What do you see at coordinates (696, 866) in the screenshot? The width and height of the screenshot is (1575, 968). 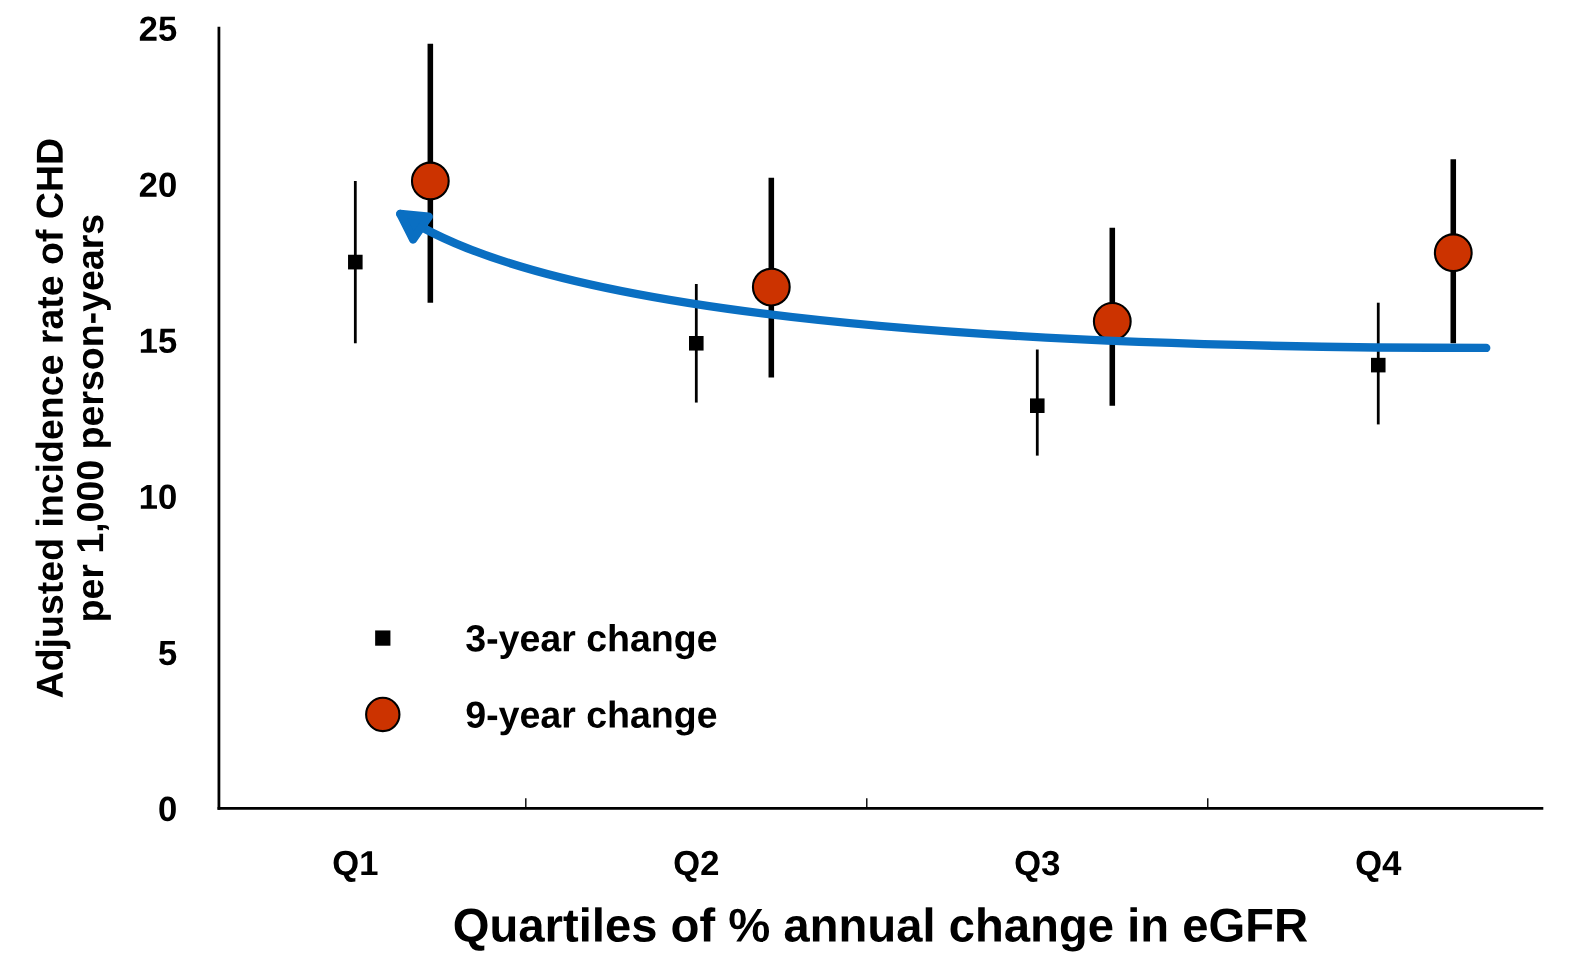 I see `x-tick-label: Q2` at bounding box center [696, 866].